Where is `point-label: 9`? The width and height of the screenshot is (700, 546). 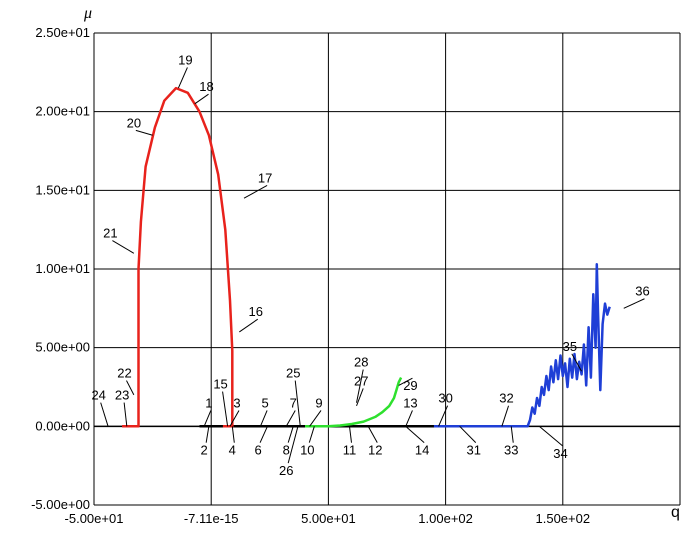
point-label: 9 is located at coordinates (318, 402).